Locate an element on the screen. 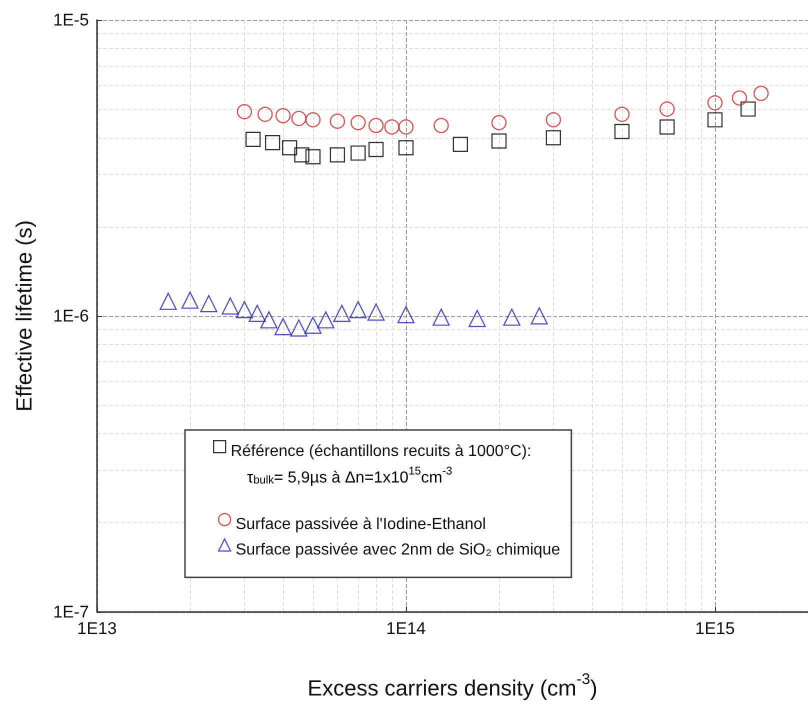  legend-label: Surface passivée avec 2nm de SiO₂ chimique is located at coordinates (398, 549).